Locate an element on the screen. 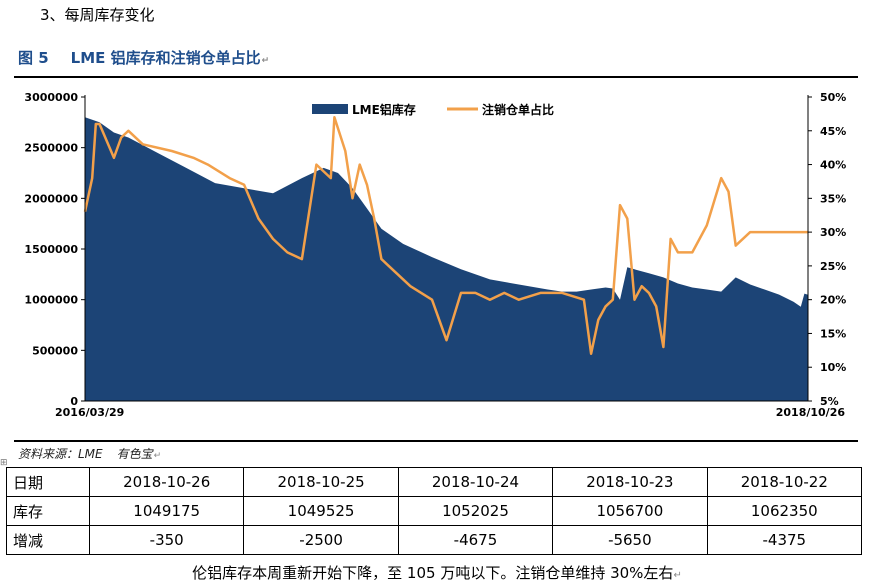 The image size is (874, 587). figure-number: 图 5 is located at coordinates (33, 58).